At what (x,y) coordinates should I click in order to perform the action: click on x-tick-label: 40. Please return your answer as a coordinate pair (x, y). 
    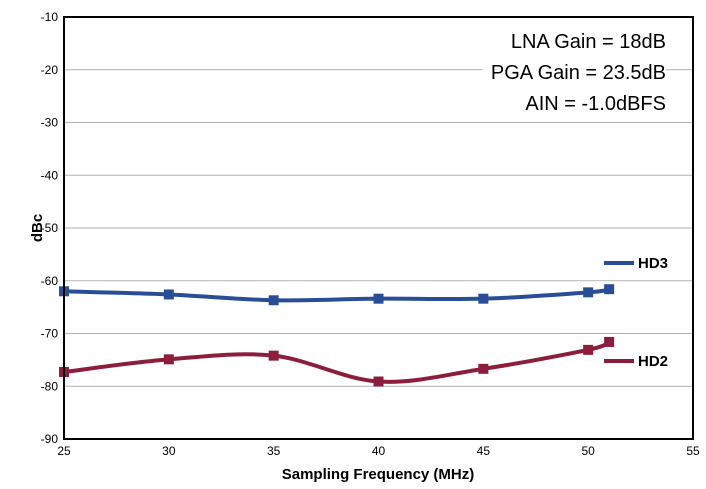
    Looking at the image, I should click on (379, 451).